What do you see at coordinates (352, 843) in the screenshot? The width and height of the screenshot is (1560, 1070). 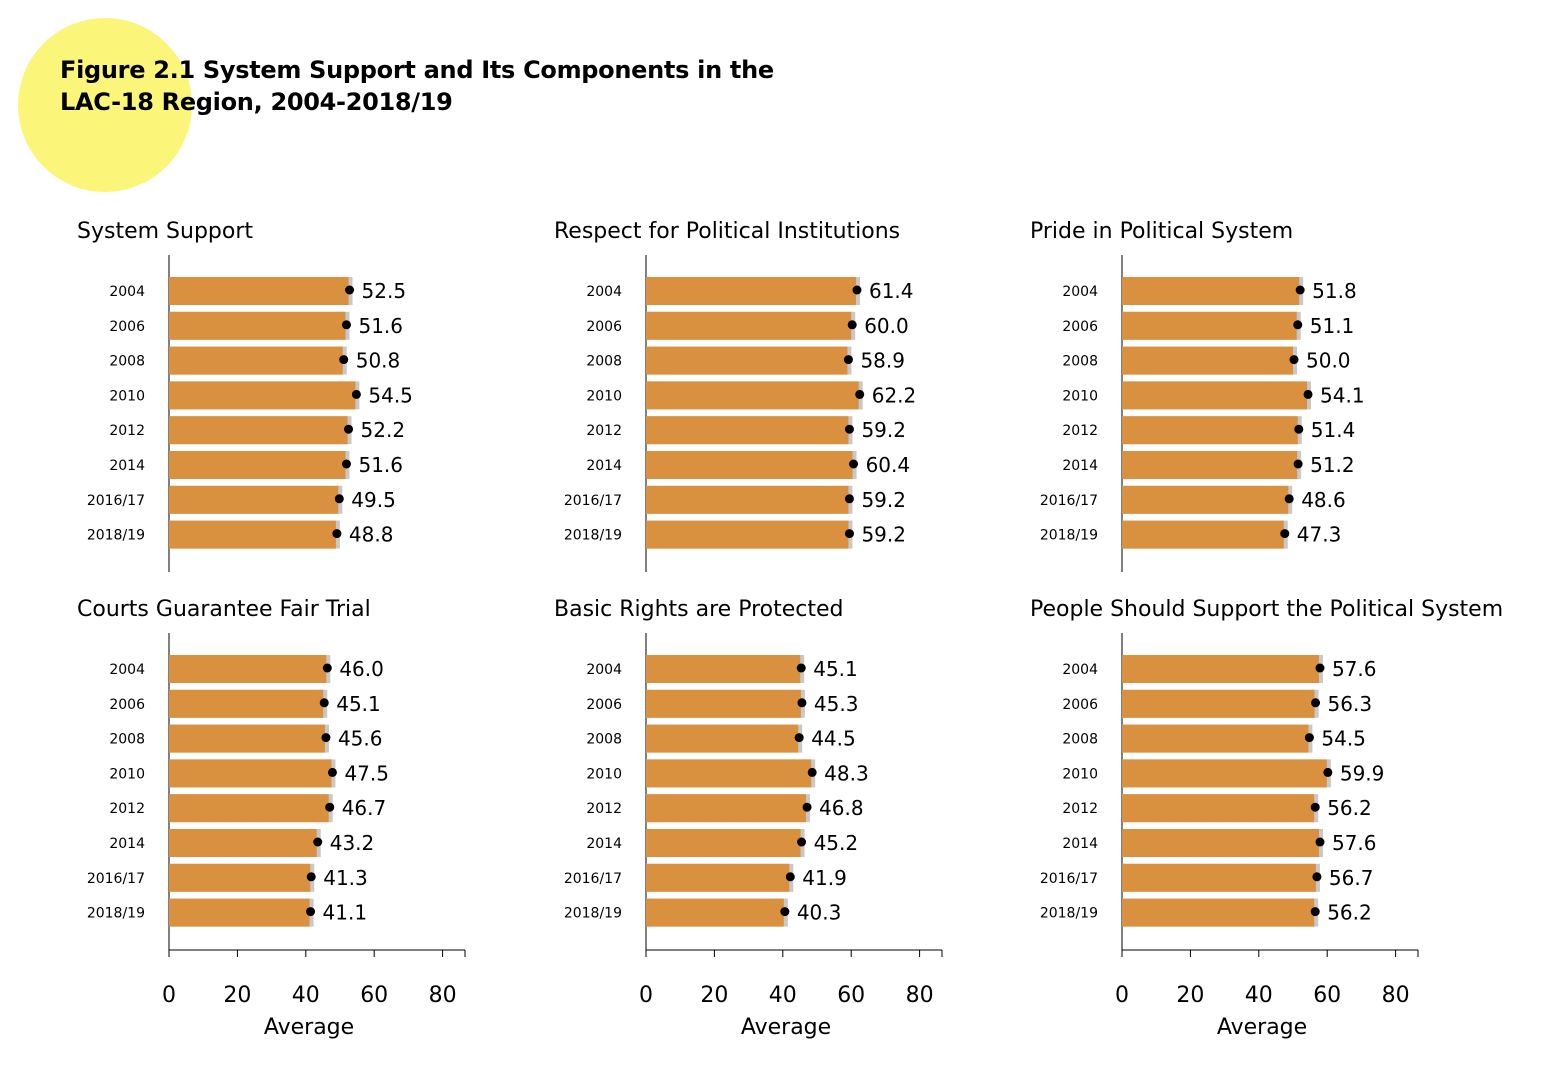 I see `data-label: 43.2` at bounding box center [352, 843].